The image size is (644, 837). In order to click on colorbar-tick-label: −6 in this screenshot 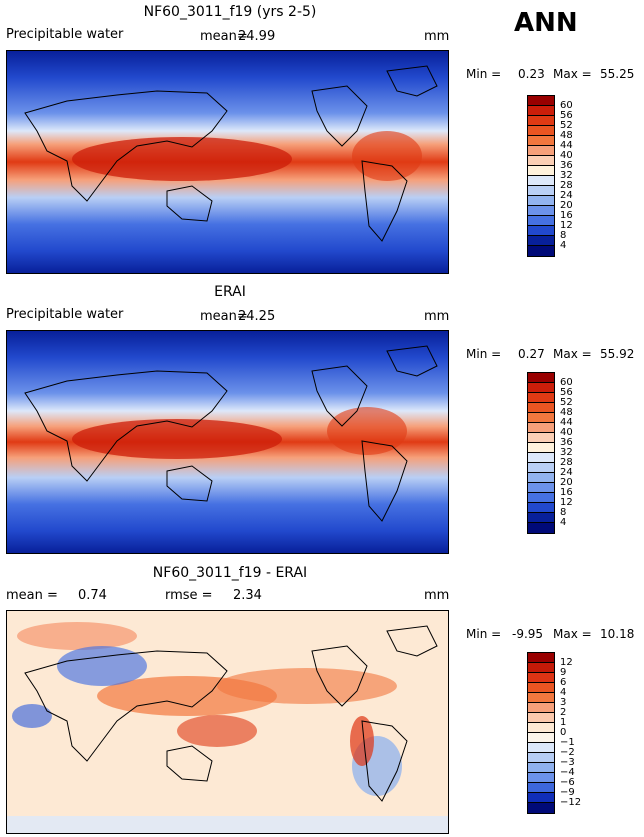, I will do `click(567, 782)`.